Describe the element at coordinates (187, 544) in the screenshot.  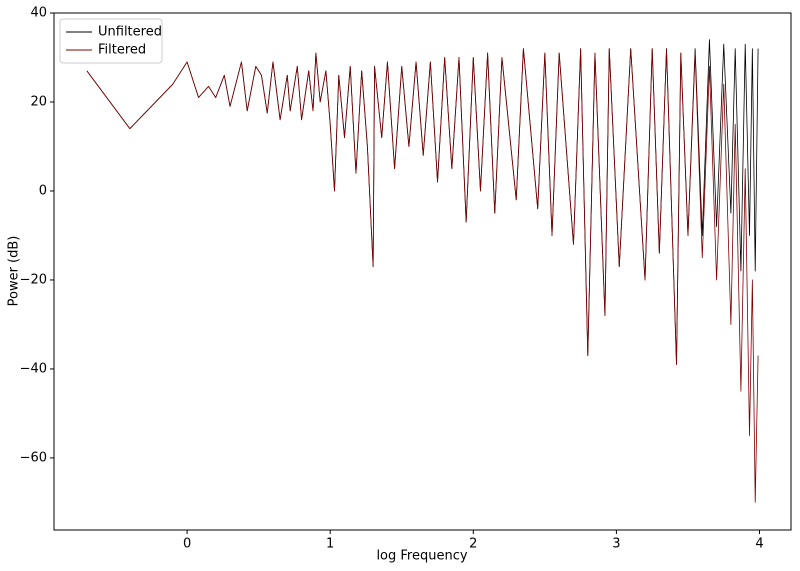
I see `x-tick-label: 0` at that location.